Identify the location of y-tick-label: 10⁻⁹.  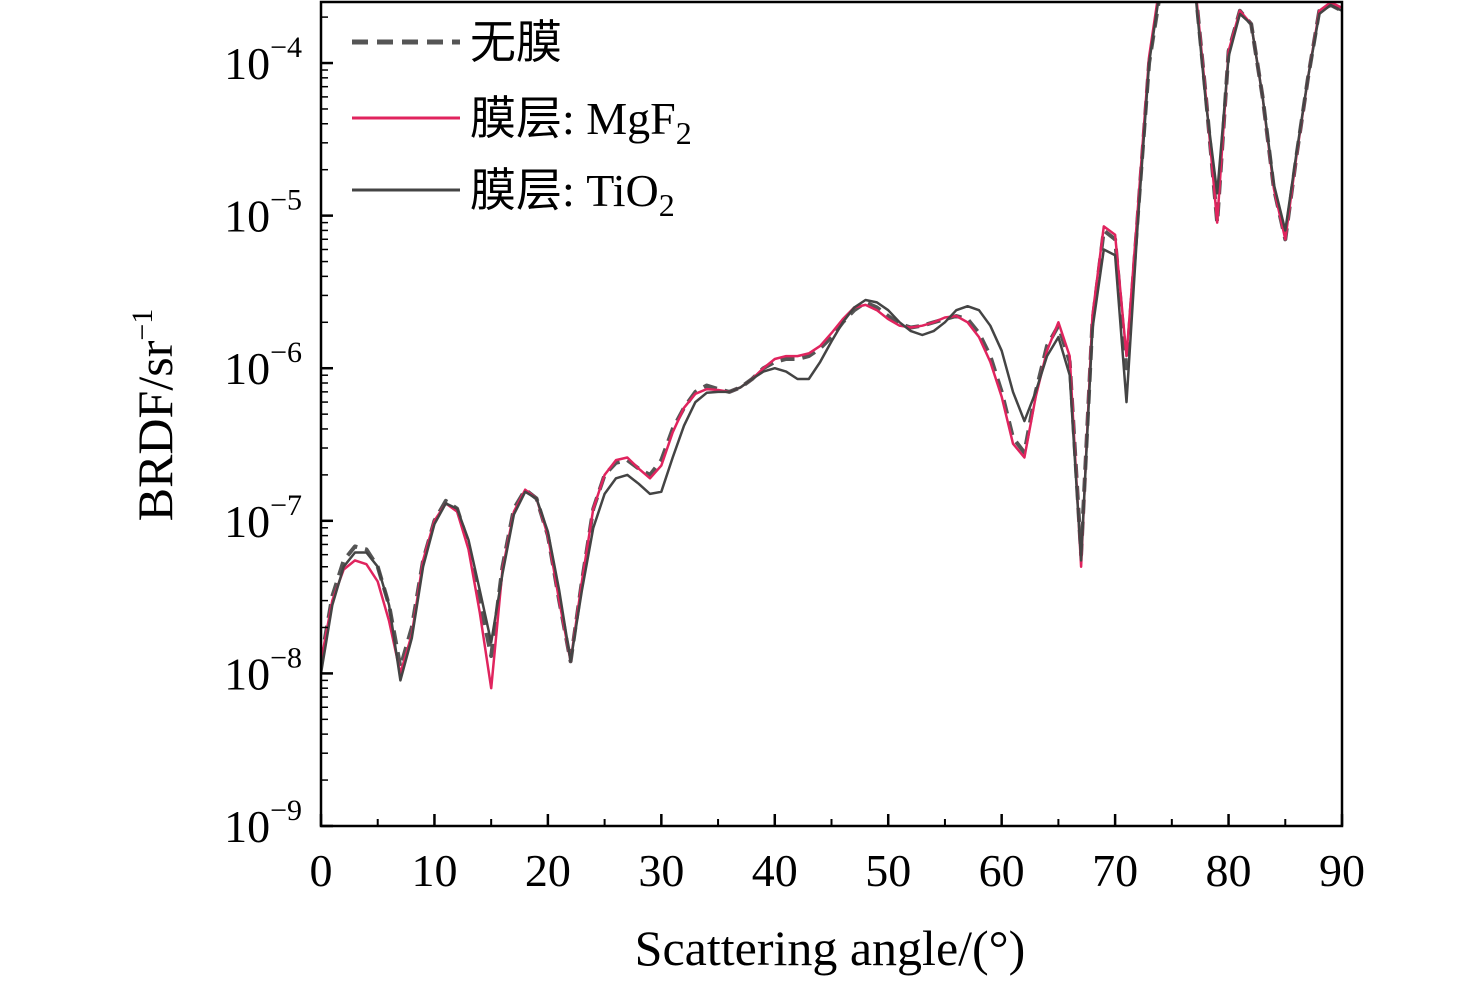
(263, 823).